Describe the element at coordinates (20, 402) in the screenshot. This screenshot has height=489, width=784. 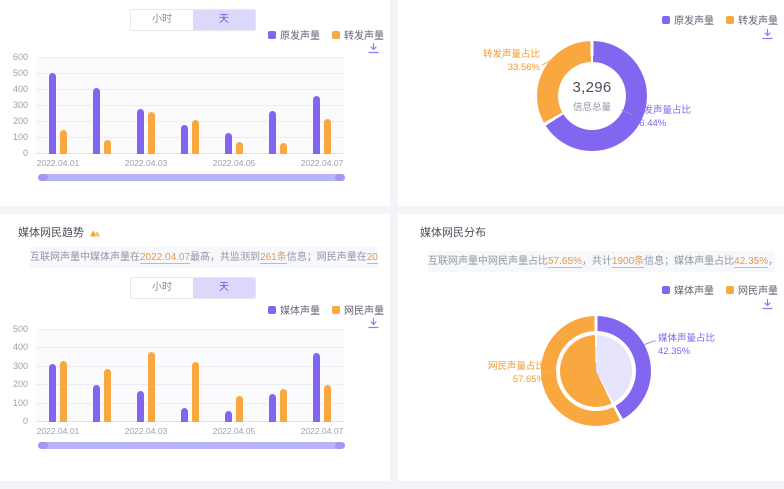
I see `y-tick-label: 100` at that location.